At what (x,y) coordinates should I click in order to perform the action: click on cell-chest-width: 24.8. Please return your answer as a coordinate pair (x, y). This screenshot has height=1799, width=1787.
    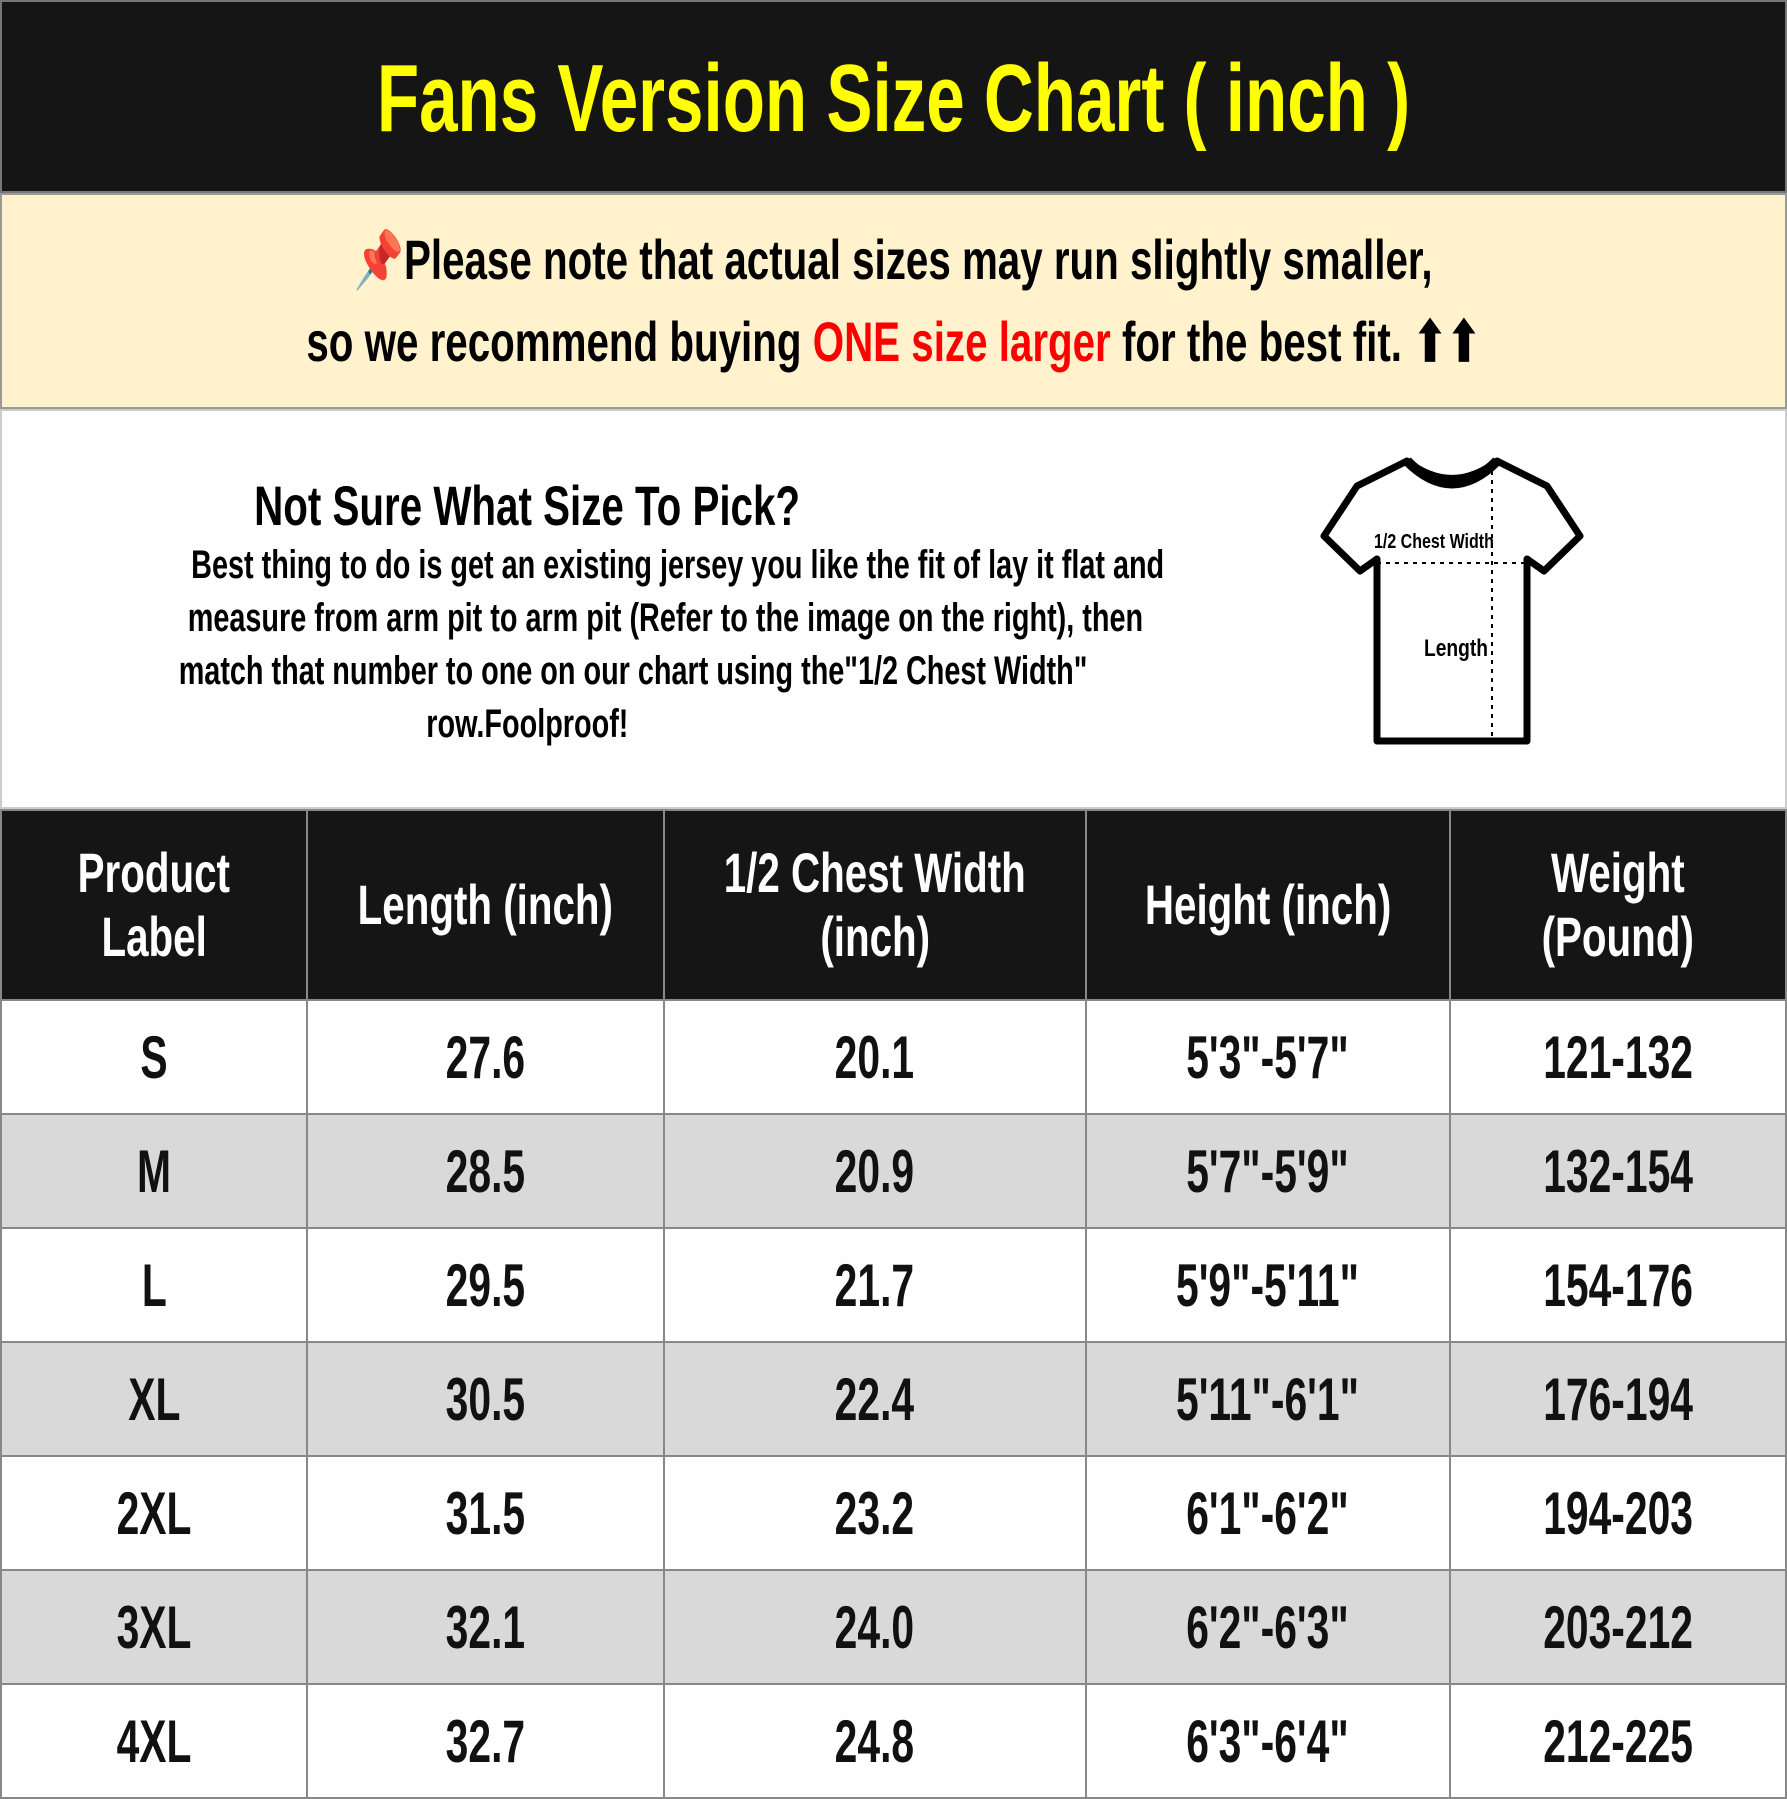
    Looking at the image, I should click on (874, 1741).